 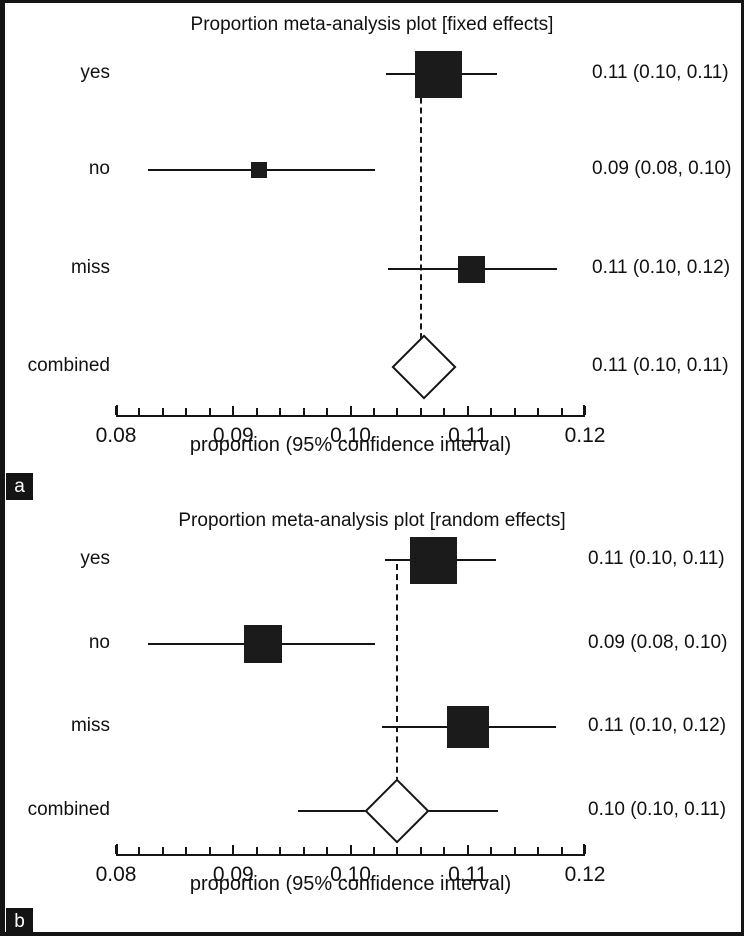 What do you see at coordinates (657, 809) in the screenshot?
I see `row-value-combined: 0.10 (0.10, 0.11)` at bounding box center [657, 809].